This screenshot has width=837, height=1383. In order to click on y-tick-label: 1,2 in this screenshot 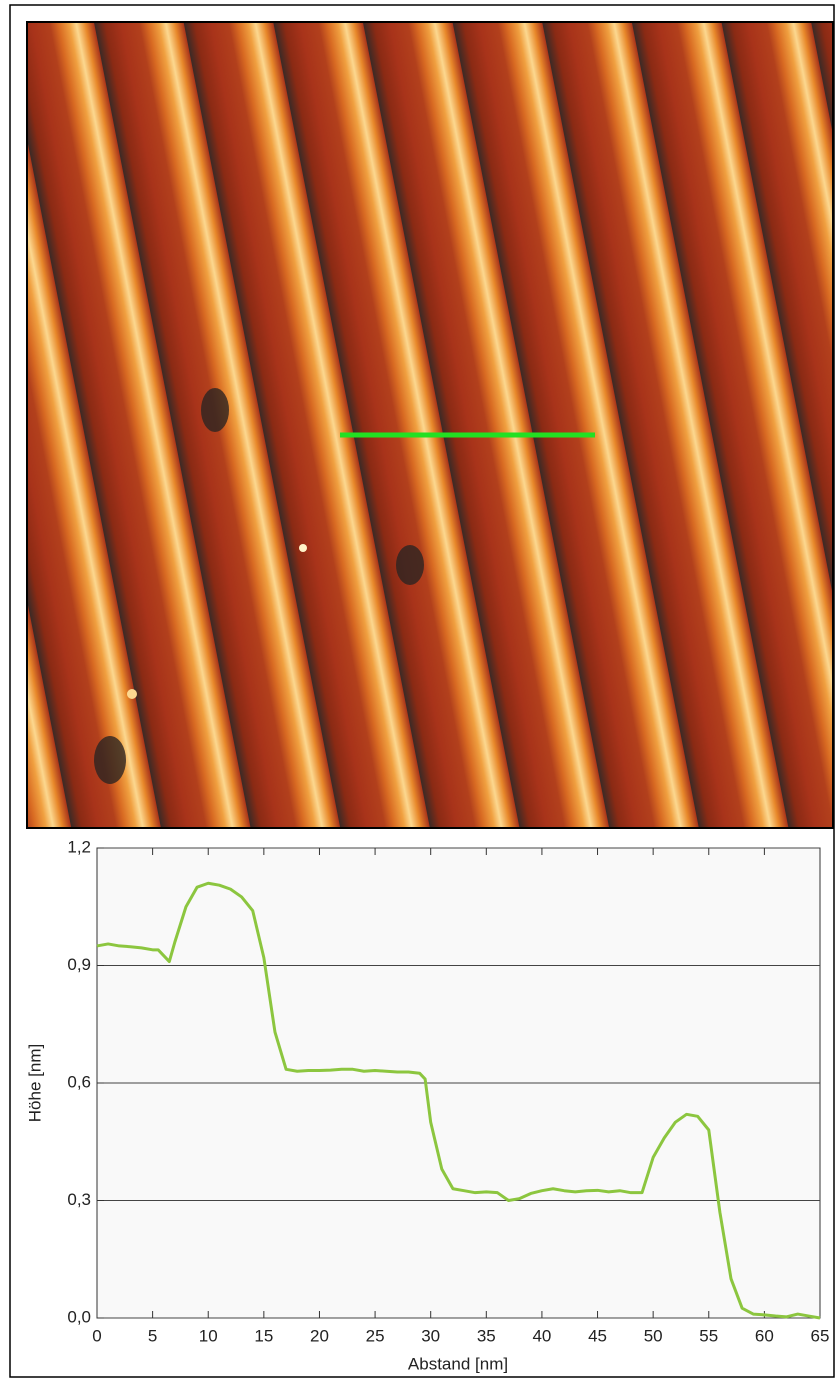, I will do `click(79, 846)`.